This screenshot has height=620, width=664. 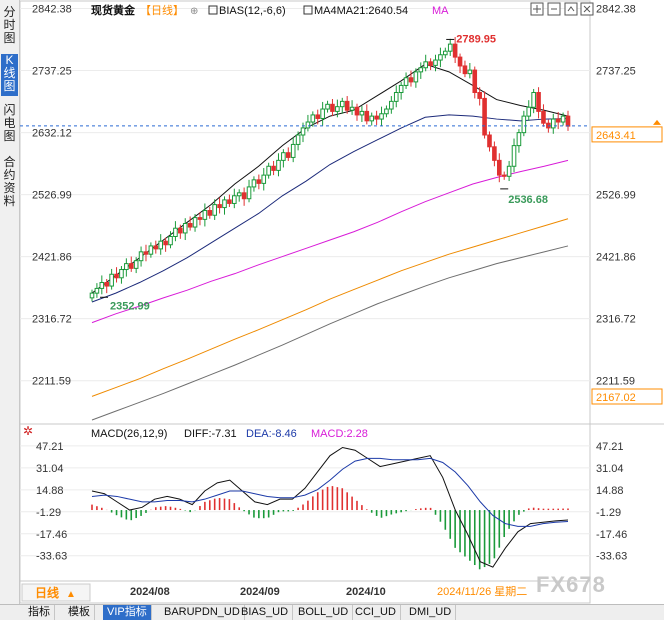 I want to click on watermark: FX678, so click(x=571, y=584).